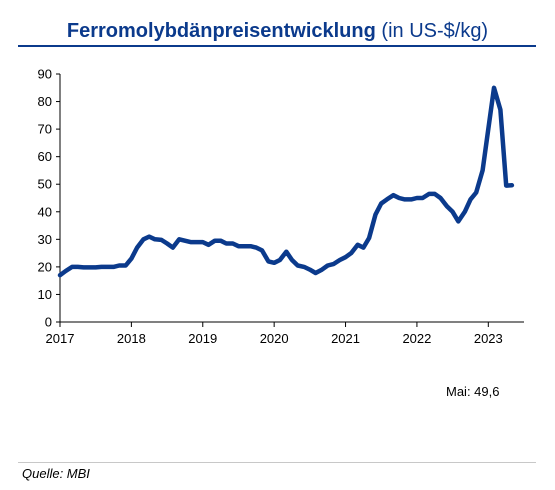 Image resolution: width=555 pixels, height=490 pixels. Describe the element at coordinates (45, 156) in the screenshot. I see `y-tick-label: 60` at that location.